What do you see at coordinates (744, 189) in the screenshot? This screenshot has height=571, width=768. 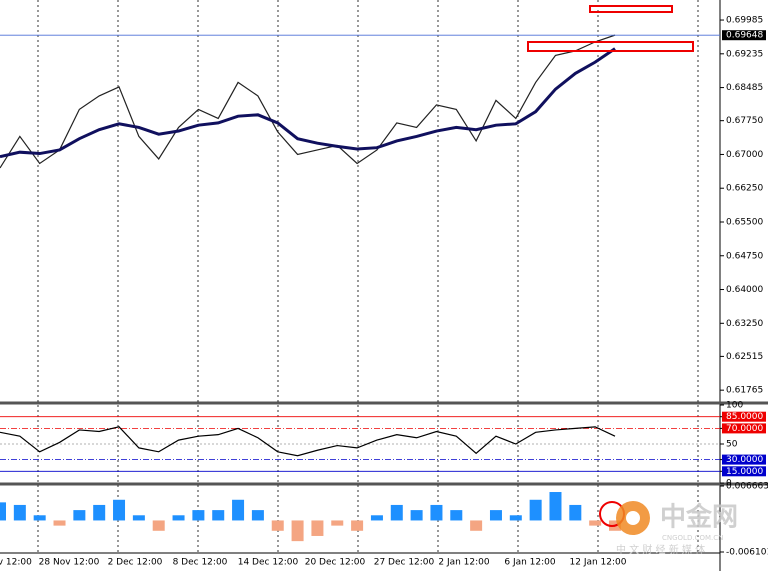 I see `y-tick-label: 0.66250` at bounding box center [744, 189].